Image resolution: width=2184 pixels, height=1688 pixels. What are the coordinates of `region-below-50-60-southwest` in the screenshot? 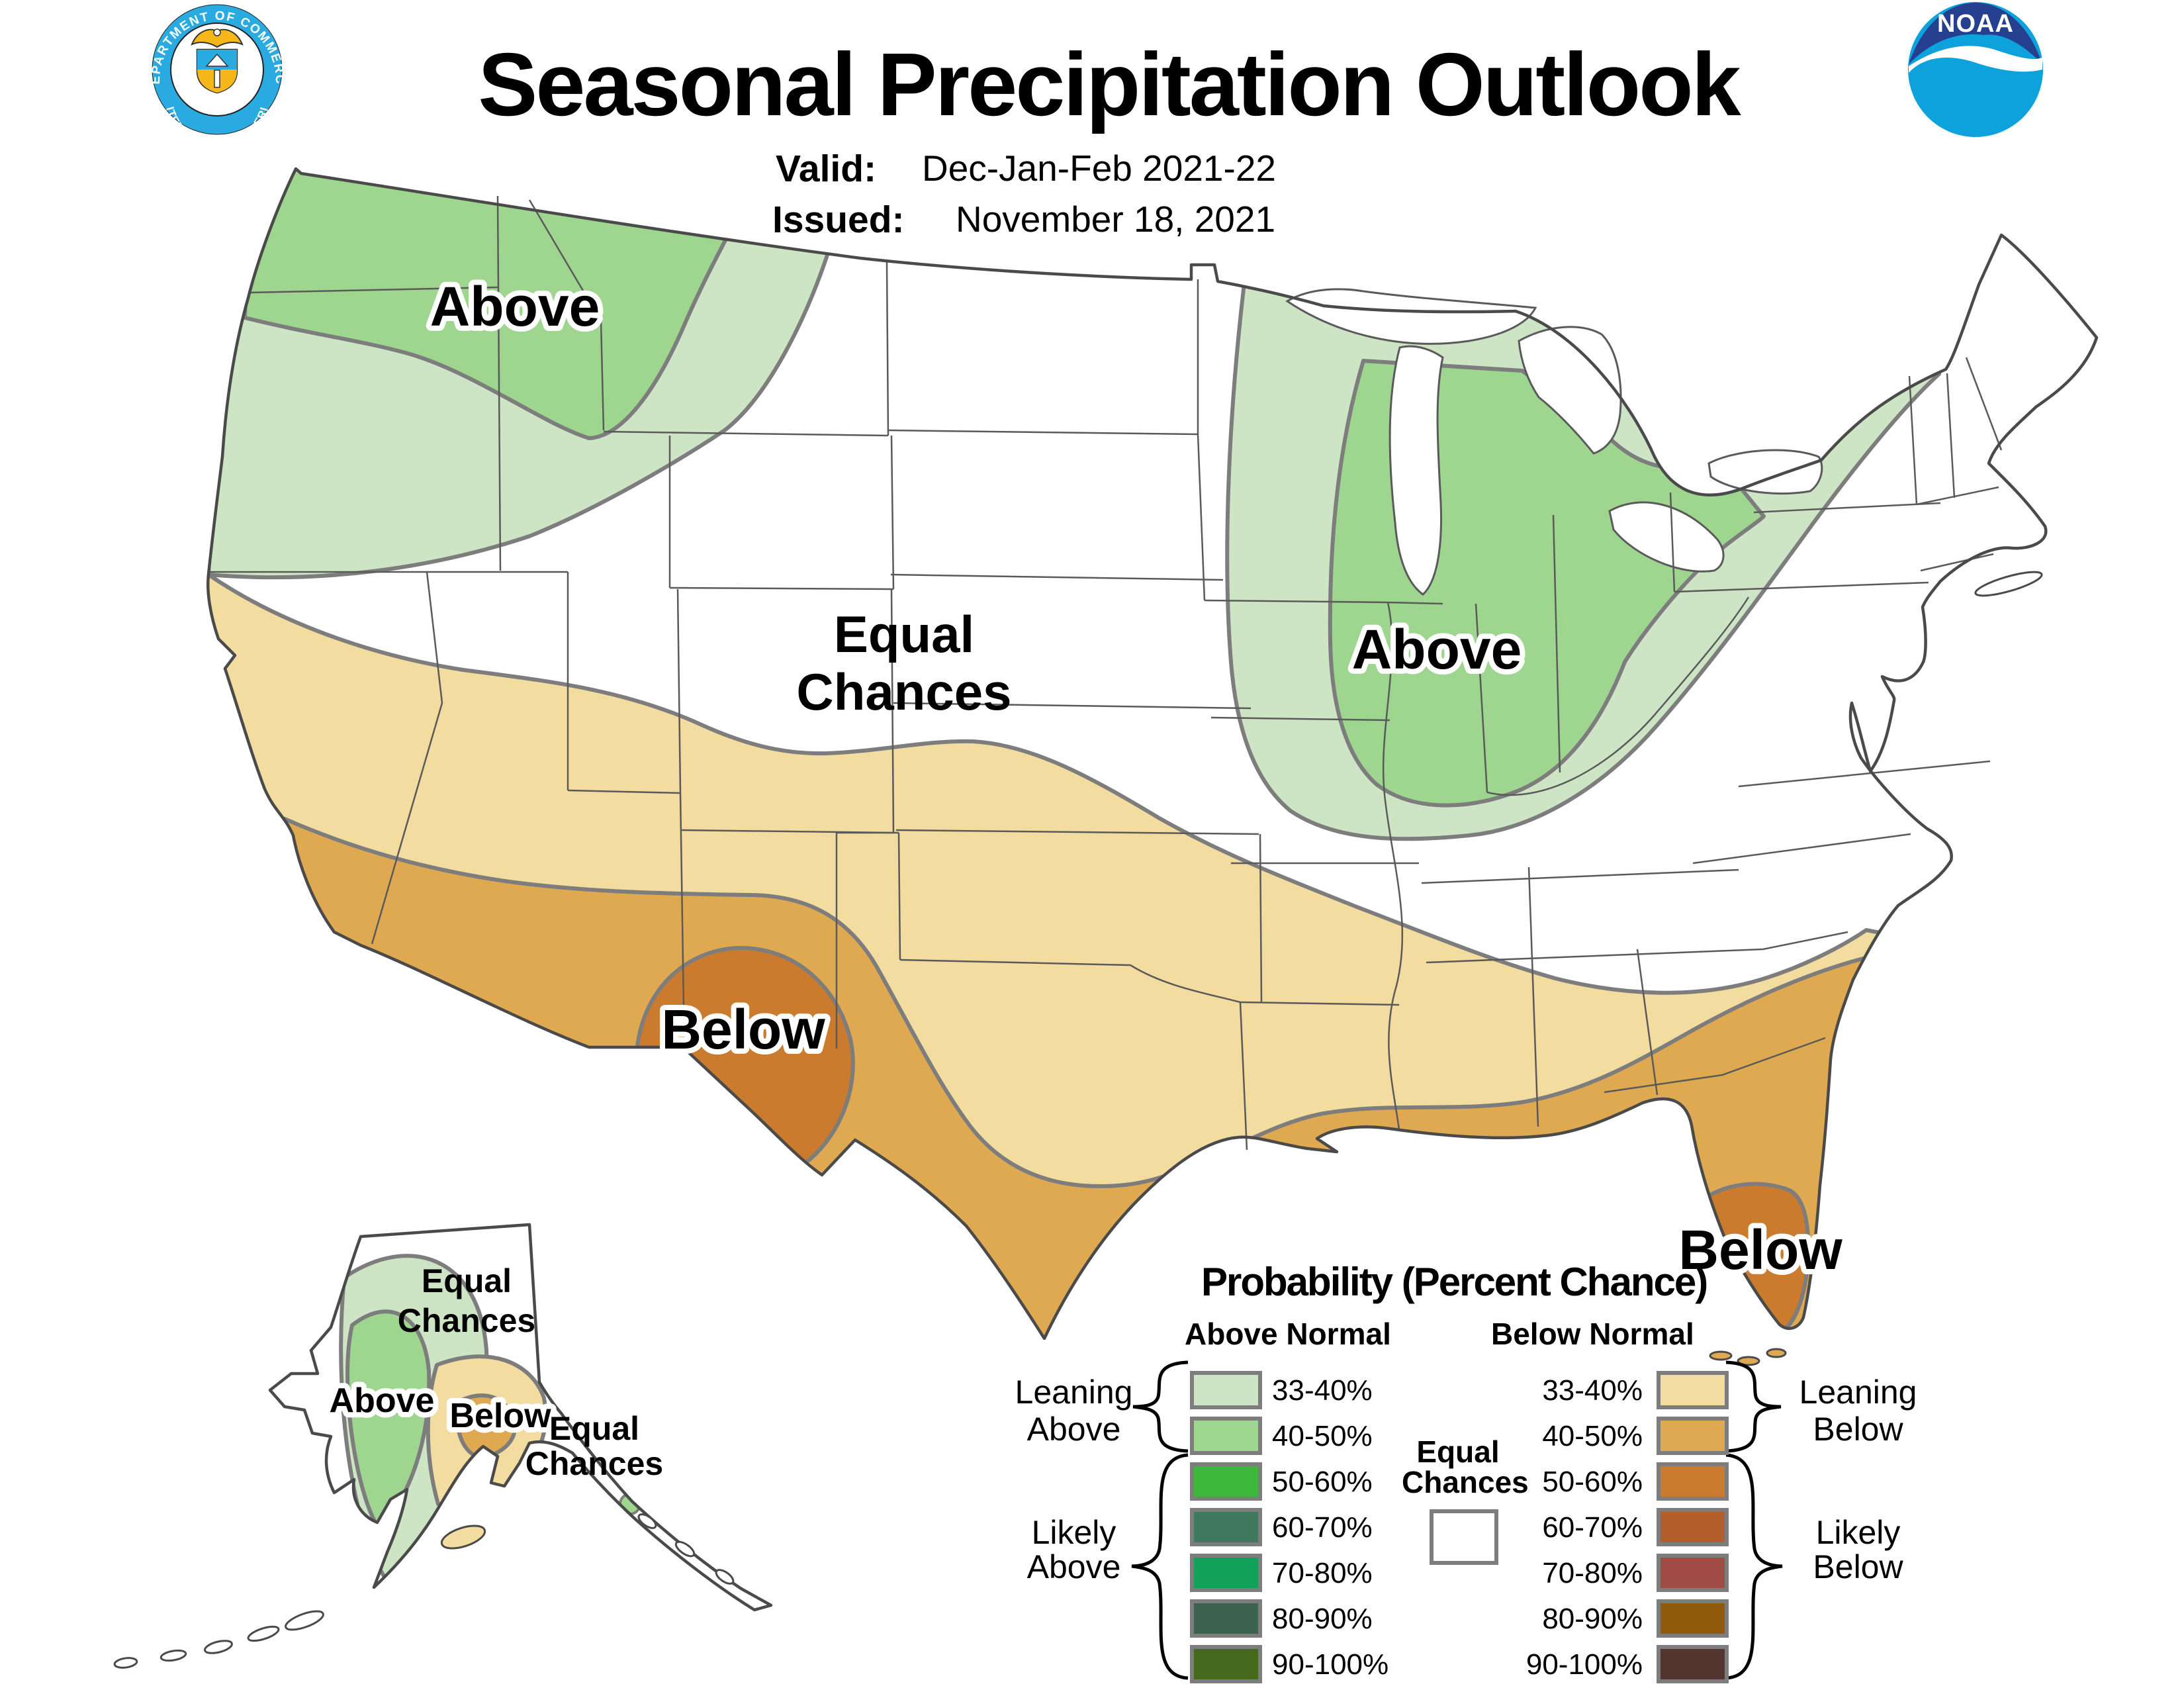 It's located at (744, 1062).